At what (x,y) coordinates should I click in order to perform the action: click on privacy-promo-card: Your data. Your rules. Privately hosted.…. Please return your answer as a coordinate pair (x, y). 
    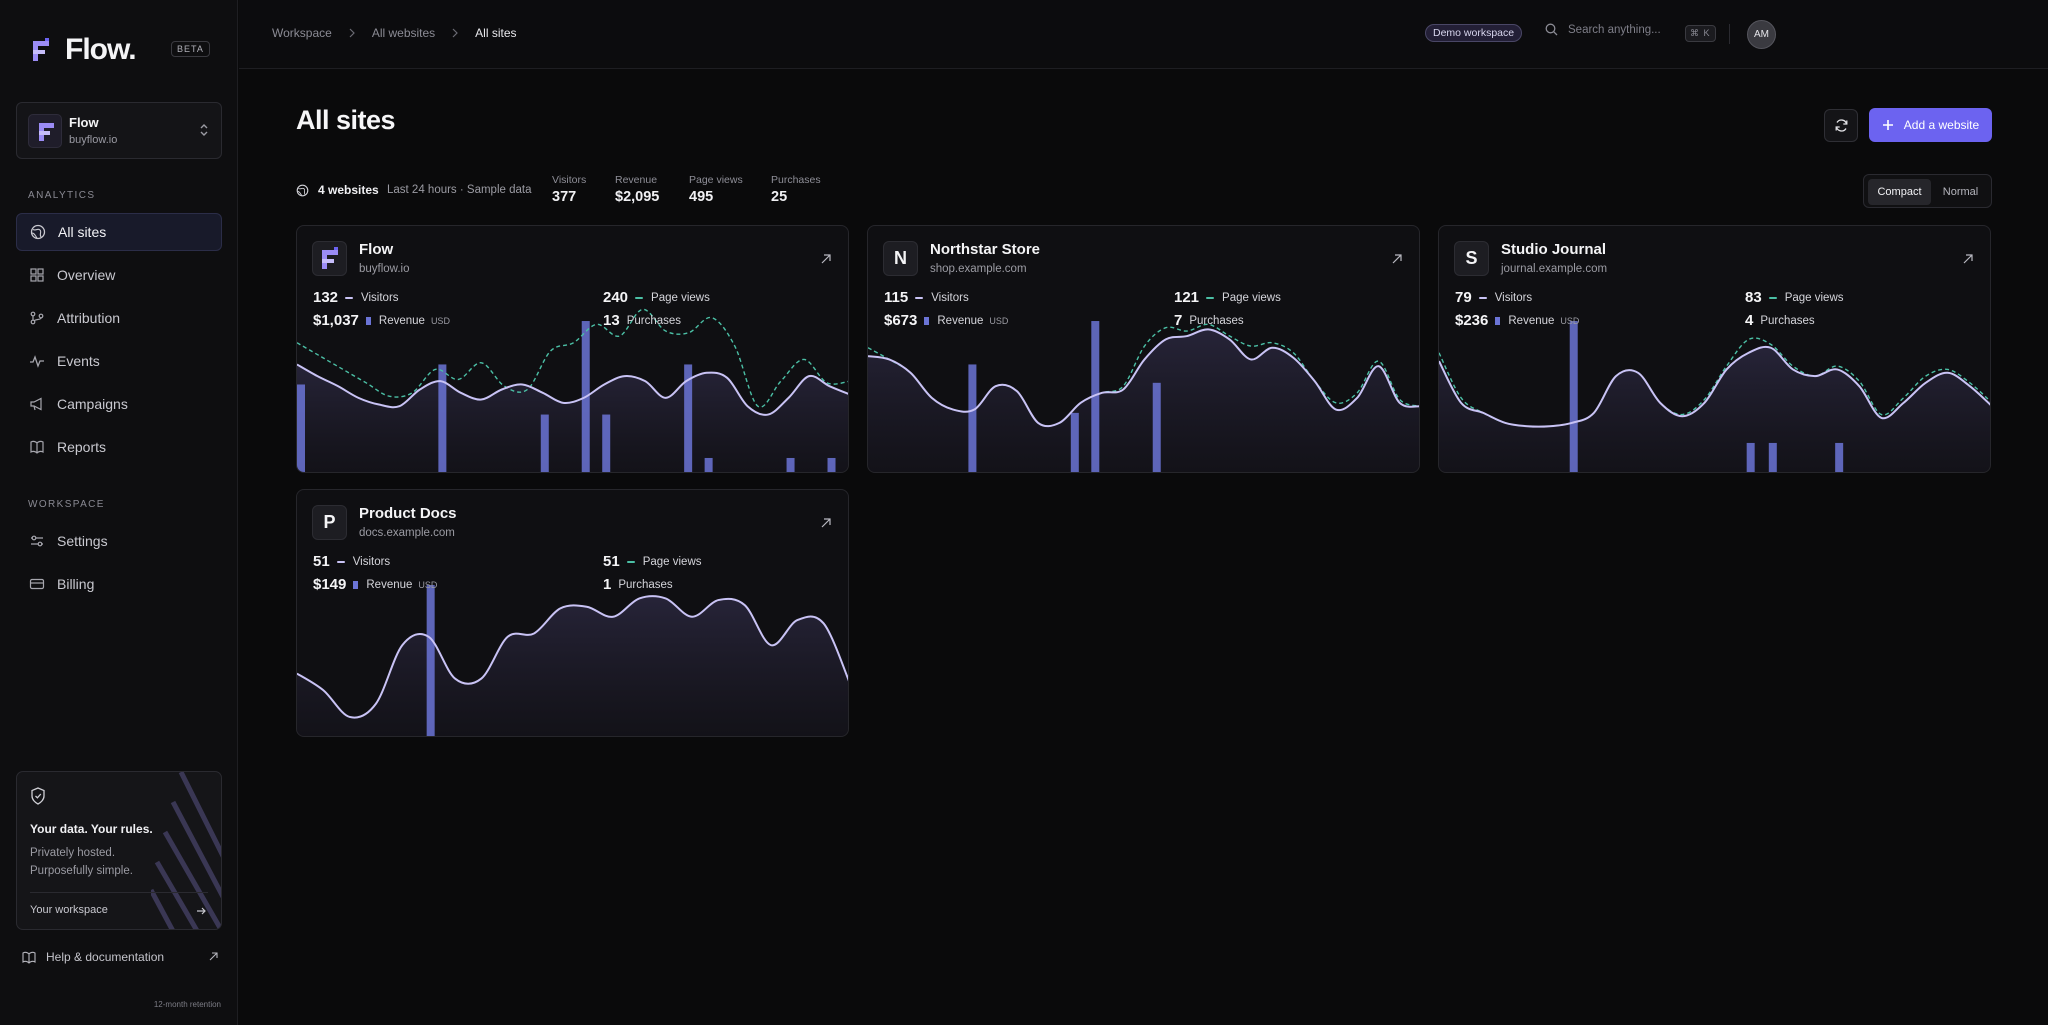
    Looking at the image, I should click on (119, 850).